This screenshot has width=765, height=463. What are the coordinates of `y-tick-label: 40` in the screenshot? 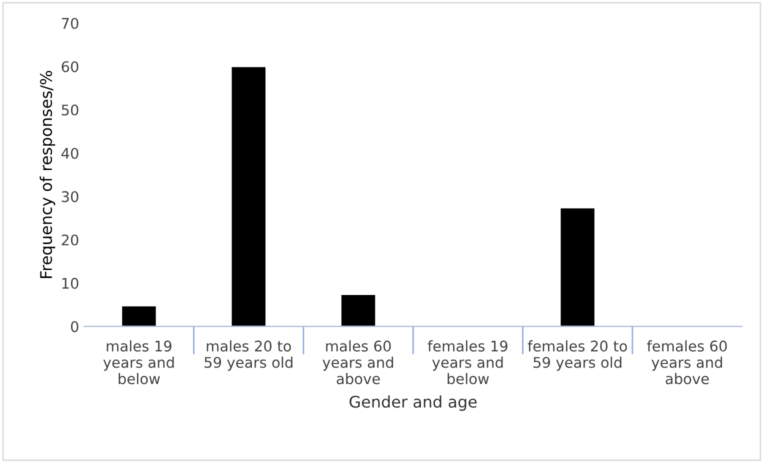 It's located at (69, 153).